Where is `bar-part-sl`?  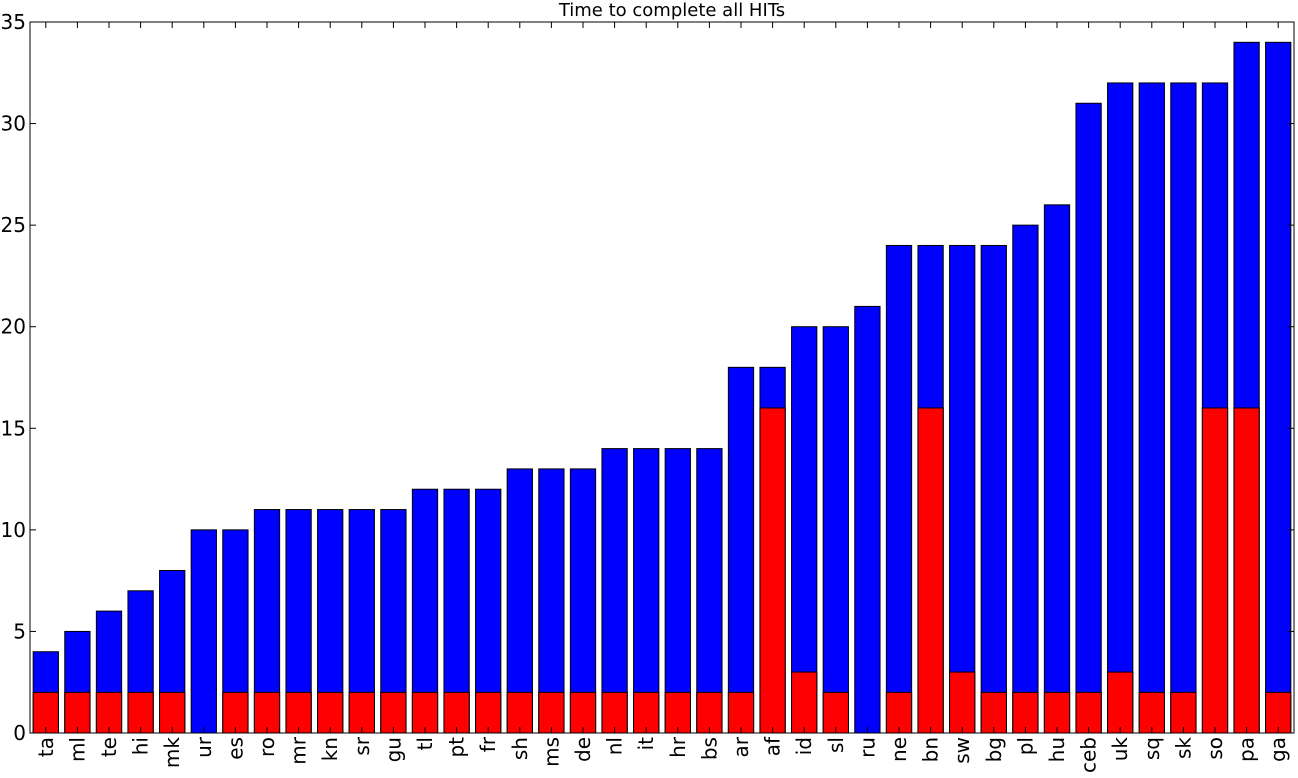 bar-part-sl is located at coordinates (835, 712).